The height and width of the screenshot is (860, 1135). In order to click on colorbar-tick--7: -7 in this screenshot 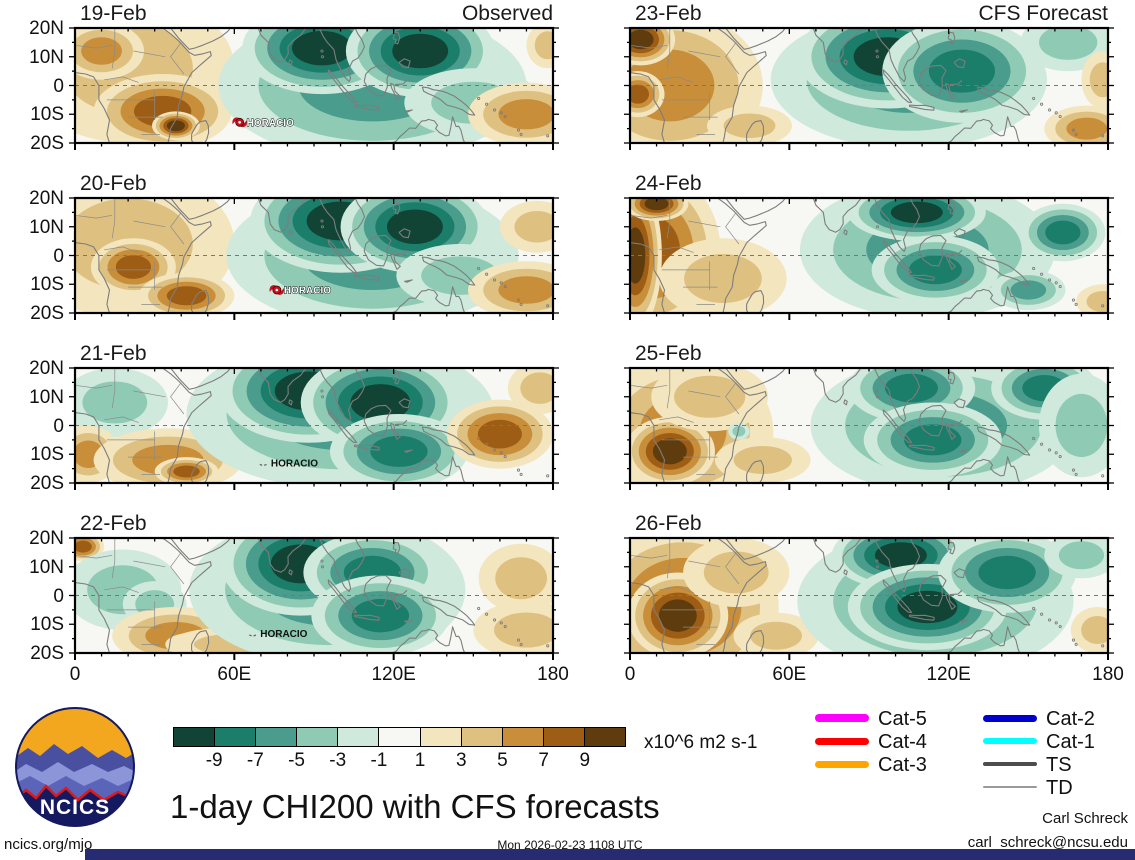, I will do `click(255, 760)`.